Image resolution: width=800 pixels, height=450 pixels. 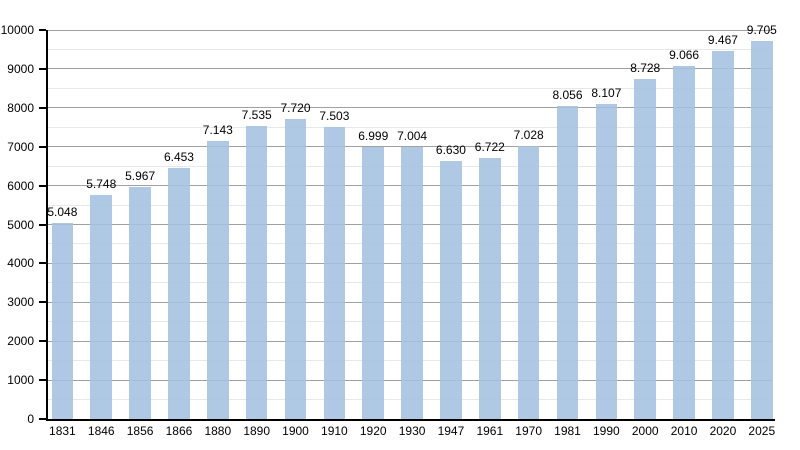 What do you see at coordinates (295, 431) in the screenshot?
I see `x-axis-tick-label: 1900` at bounding box center [295, 431].